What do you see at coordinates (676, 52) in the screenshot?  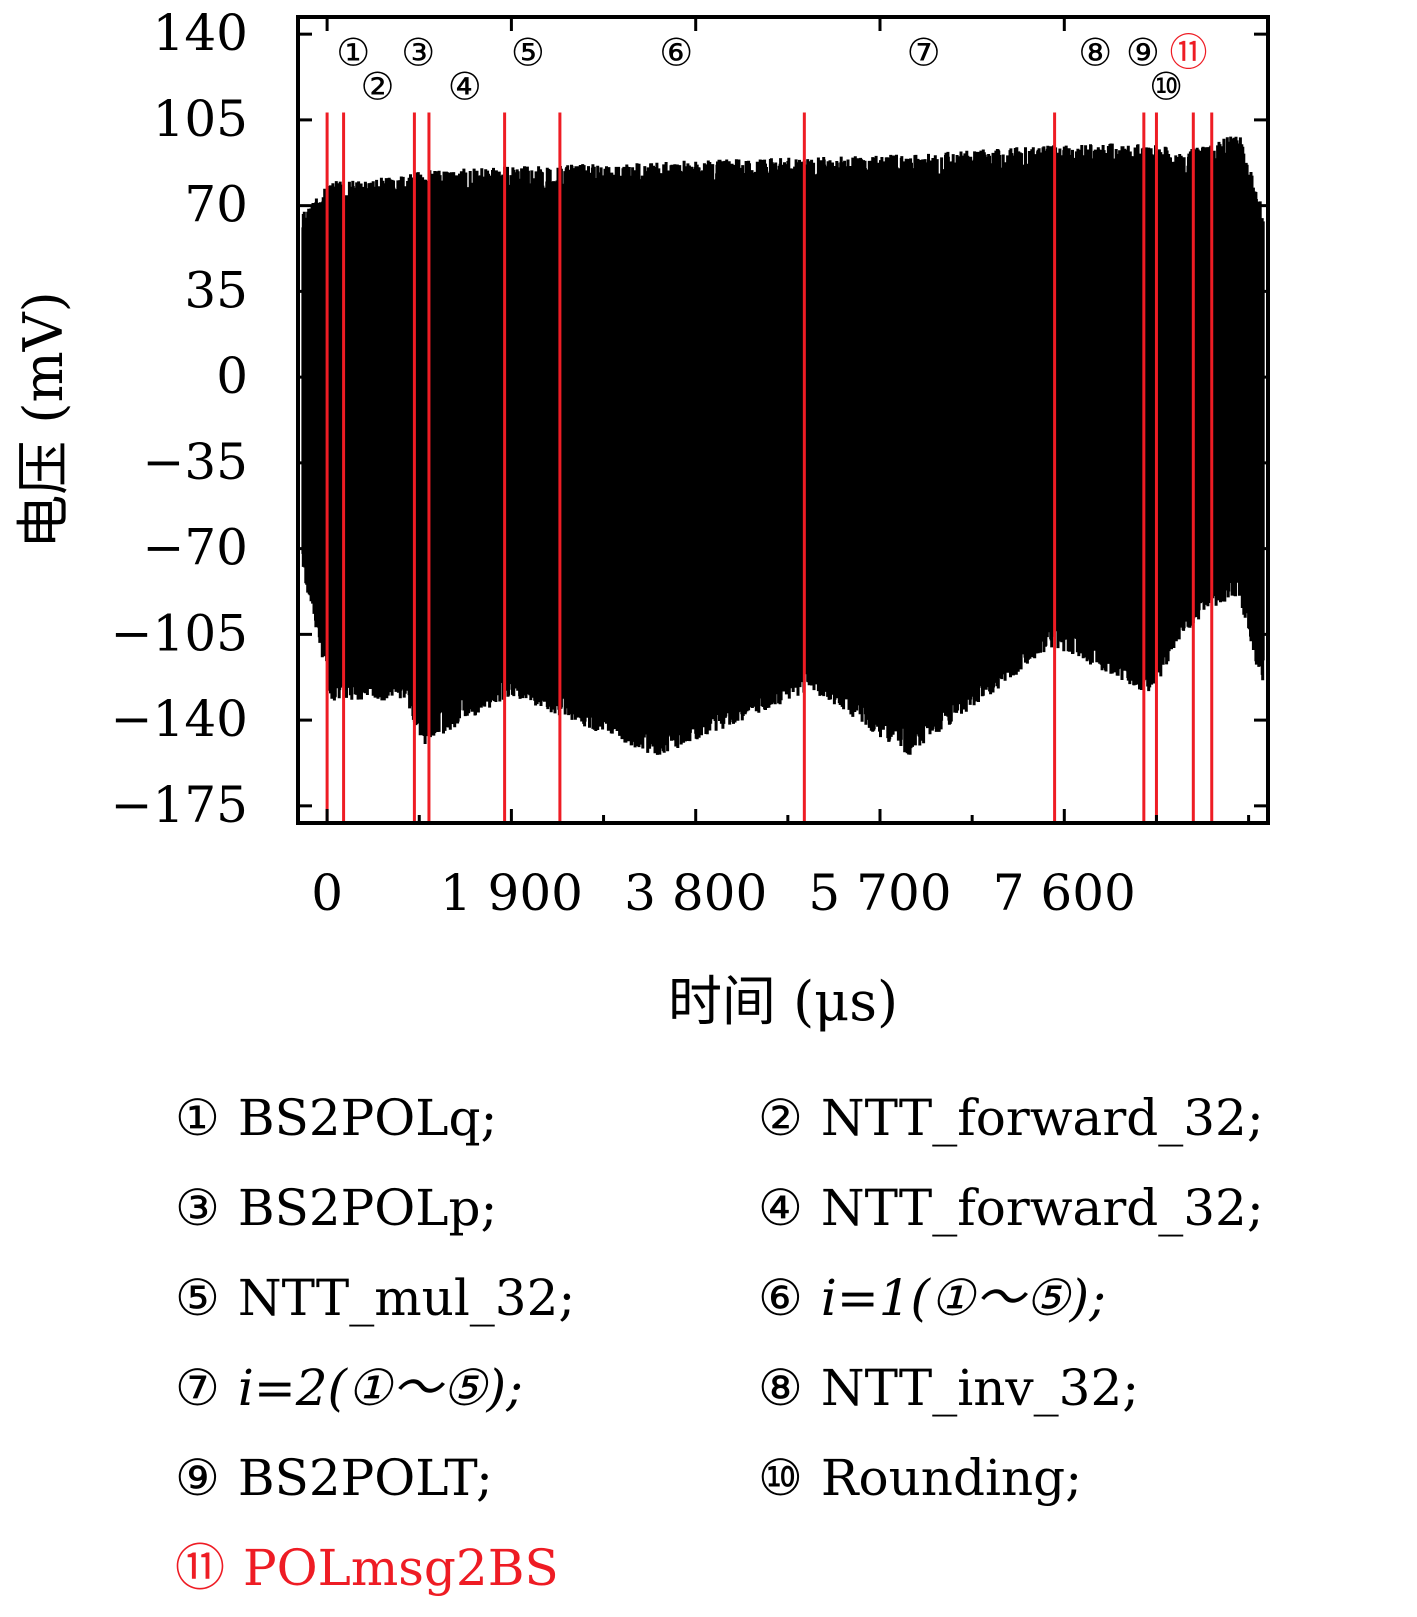 I see `phase-annotation: ⑥` at bounding box center [676, 52].